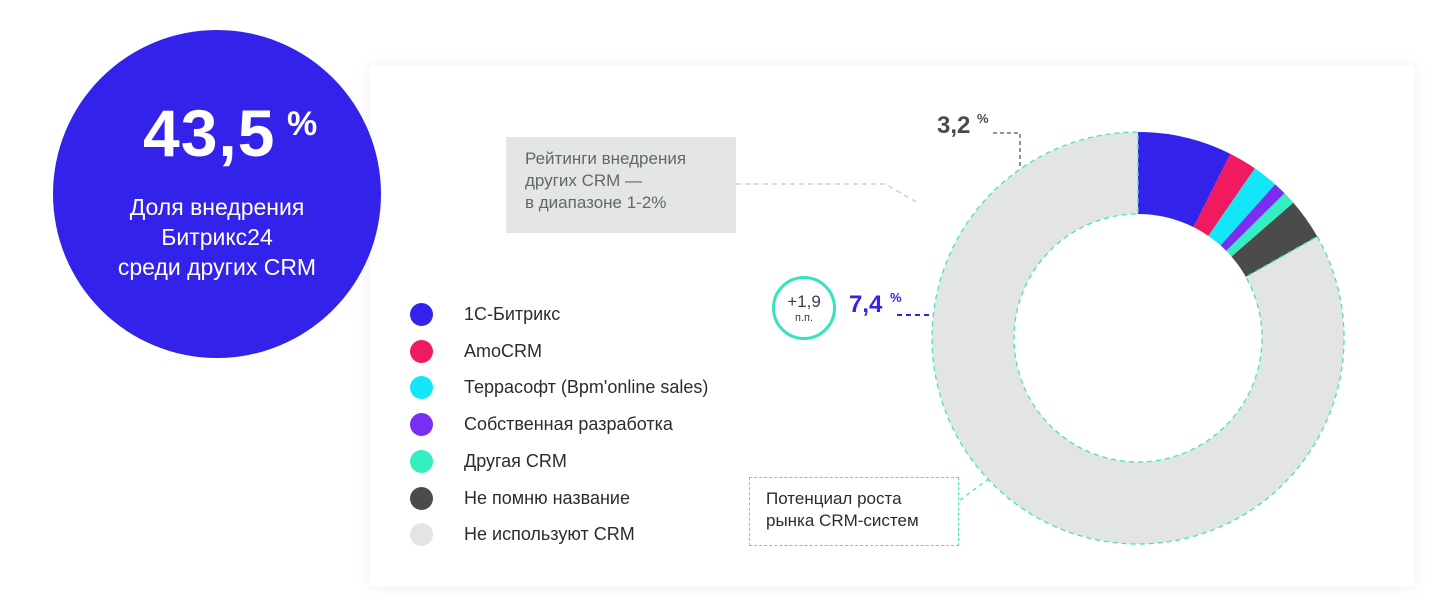  I want to click on legend-label: Не используют CRM, so click(549, 534).